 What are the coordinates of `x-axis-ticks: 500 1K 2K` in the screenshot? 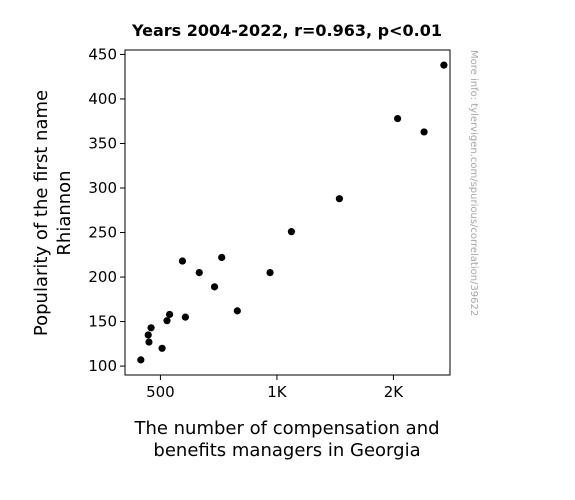 It's located at (275, 388).